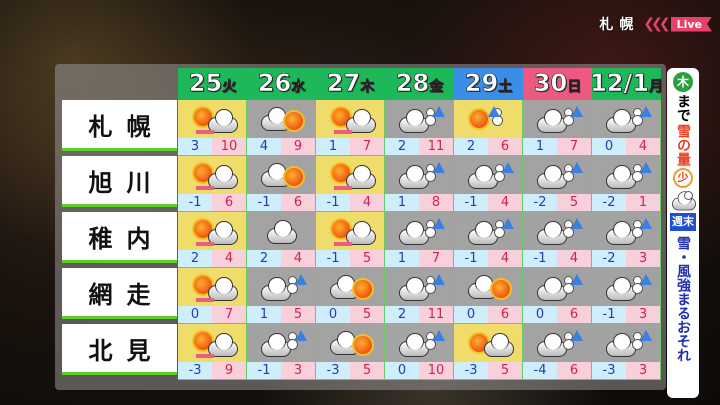  Describe the element at coordinates (643, 202) in the screenshot. I see `high-temp: 1` at that location.